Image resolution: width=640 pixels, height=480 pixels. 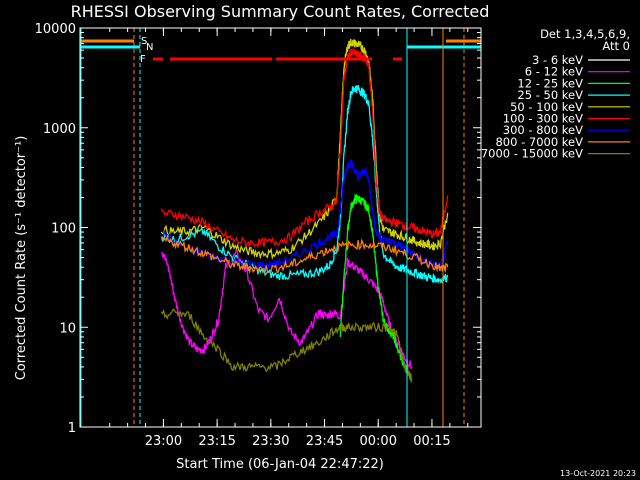 I want to click on legend-label-4: 50 - 100 keV, so click(x=546, y=107).